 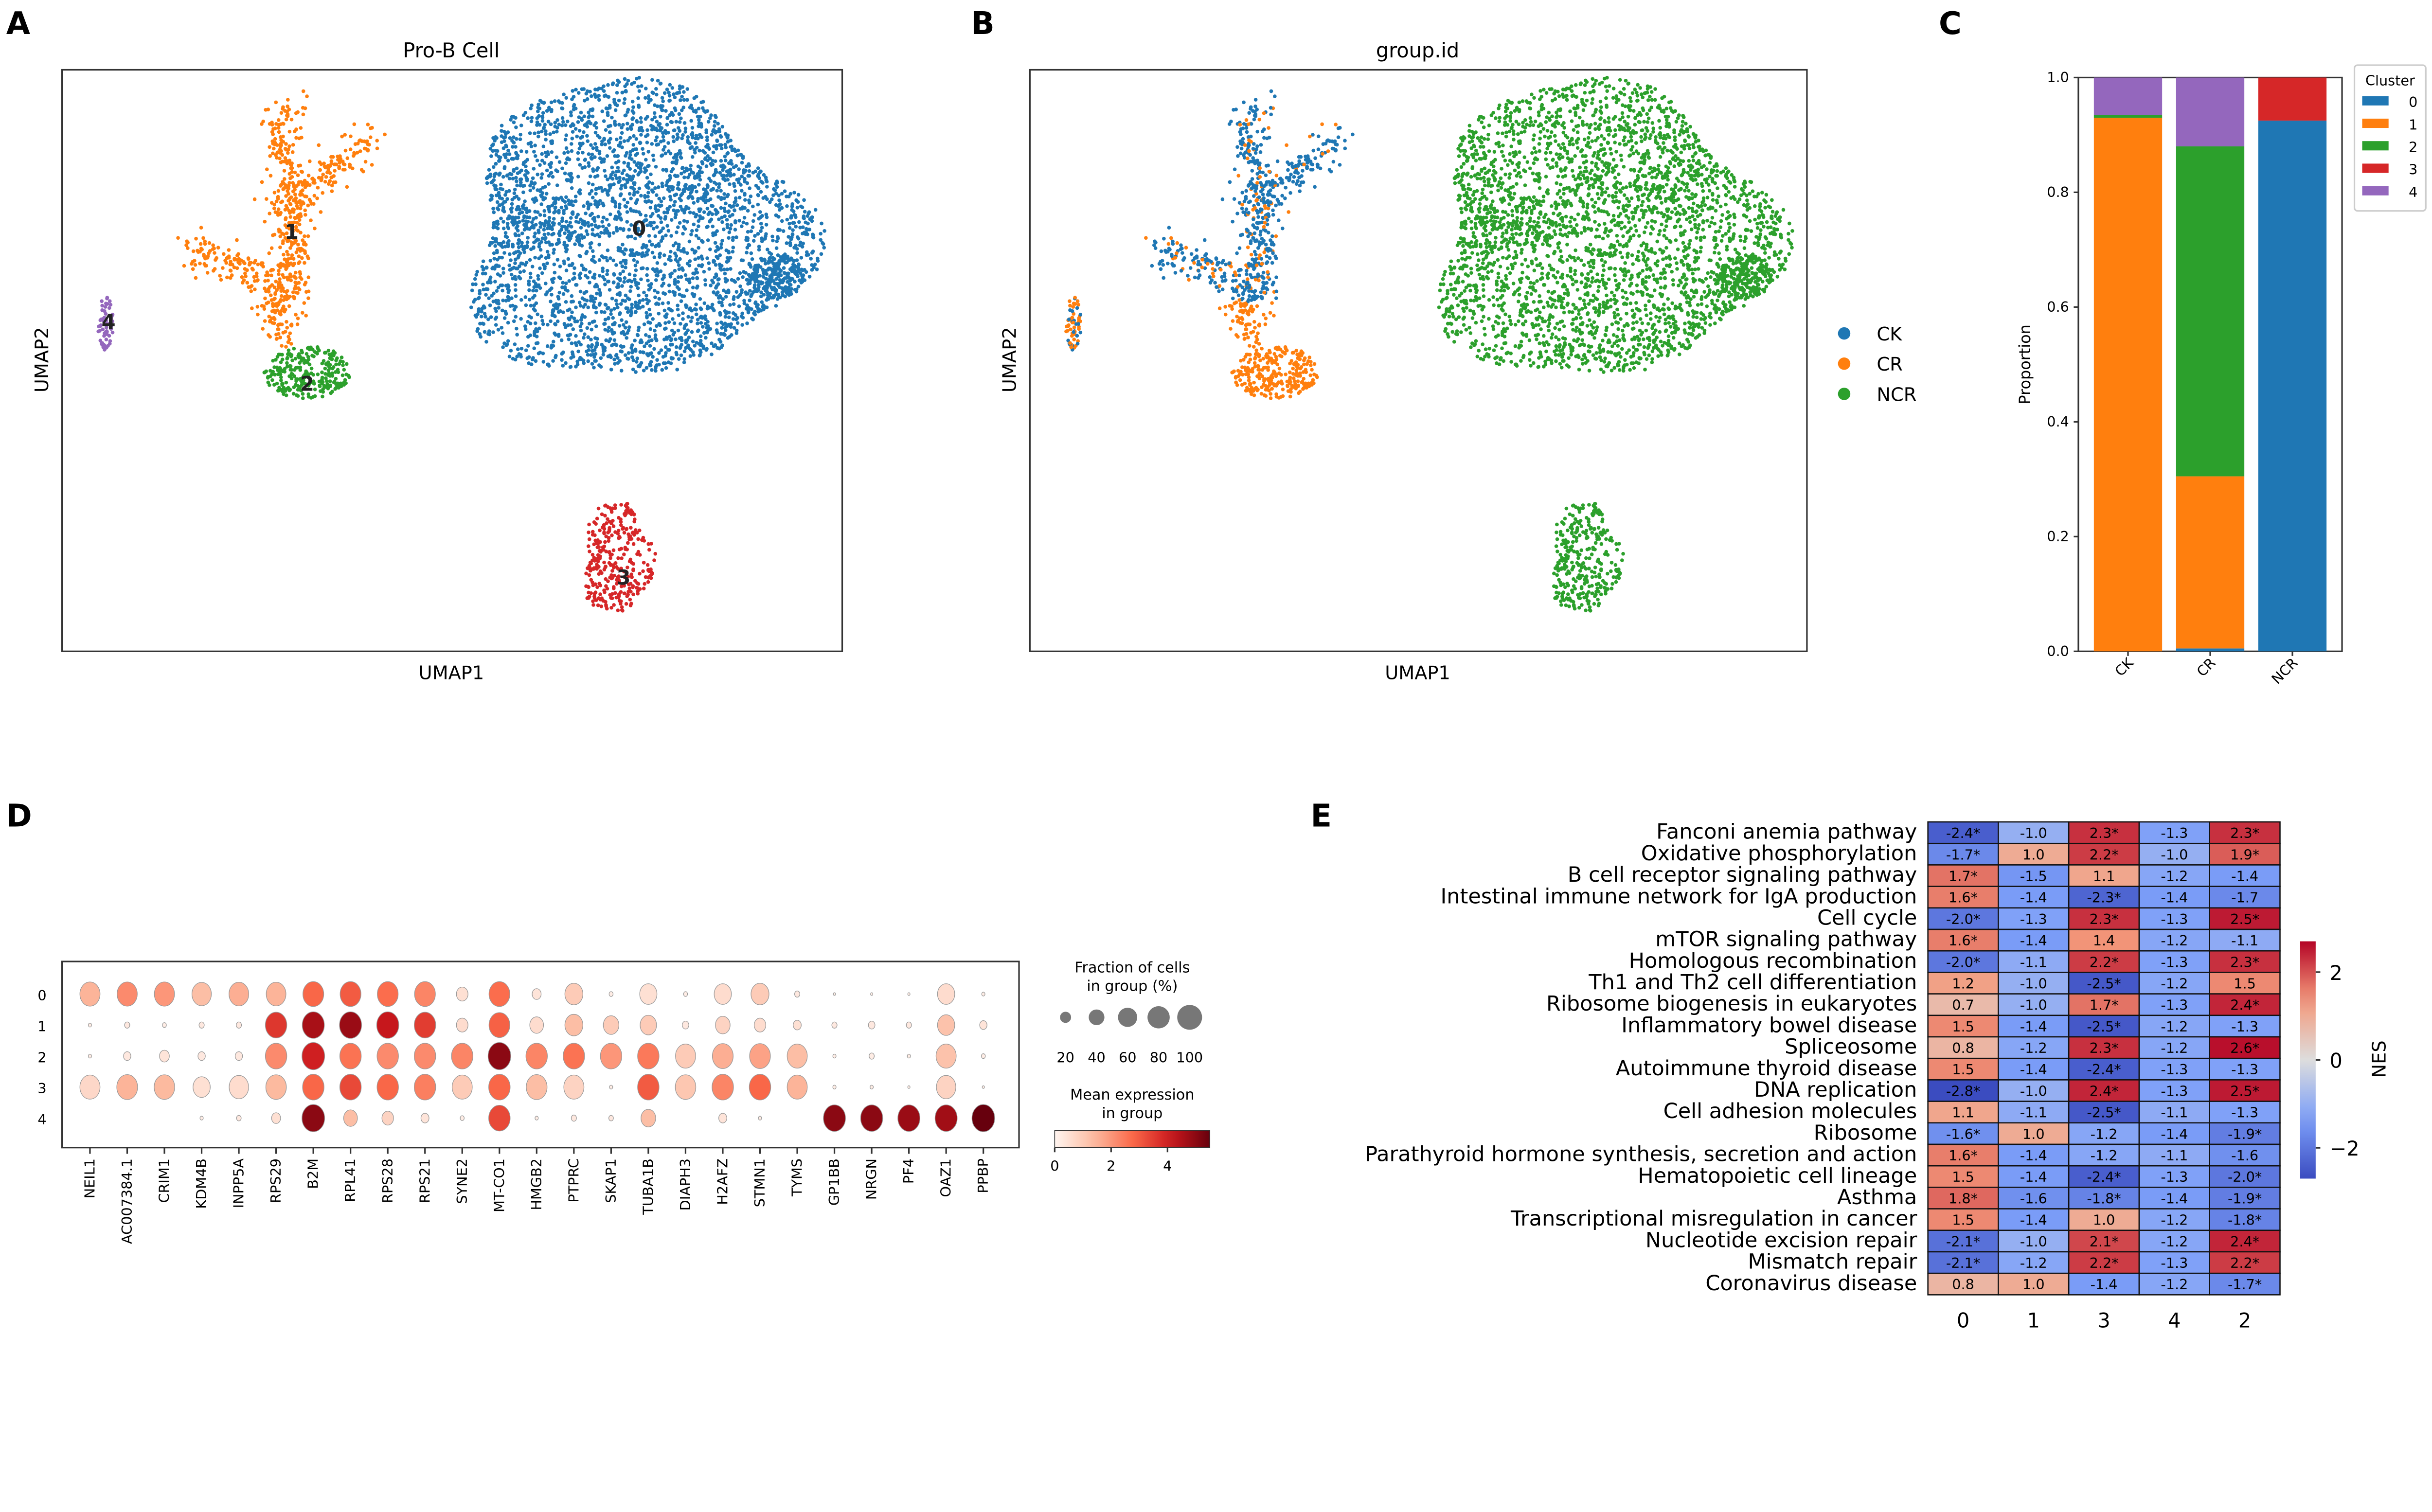 What do you see at coordinates (292, 232) in the screenshot?
I see `cluster-label-1: 1` at bounding box center [292, 232].